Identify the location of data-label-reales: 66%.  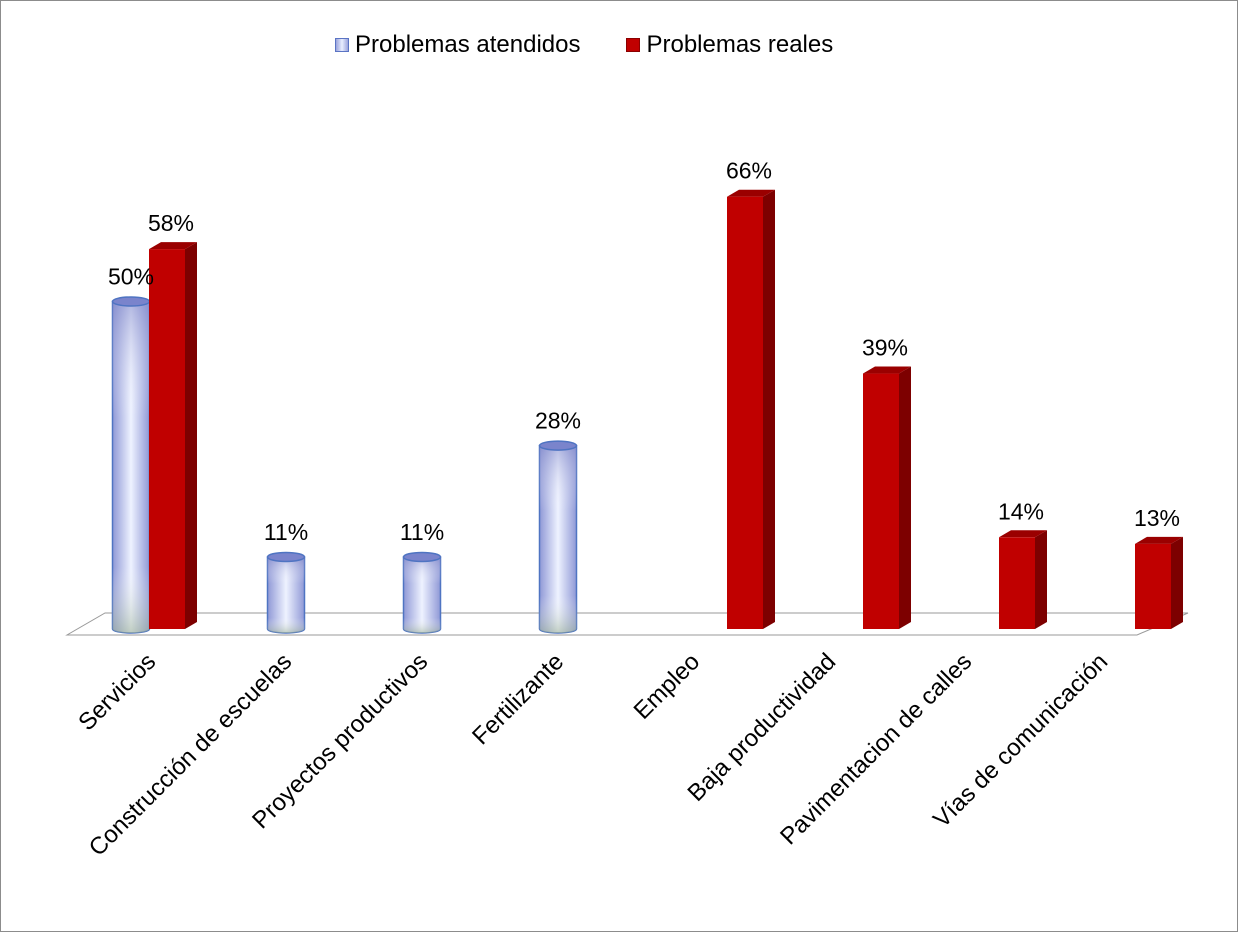
(749, 171).